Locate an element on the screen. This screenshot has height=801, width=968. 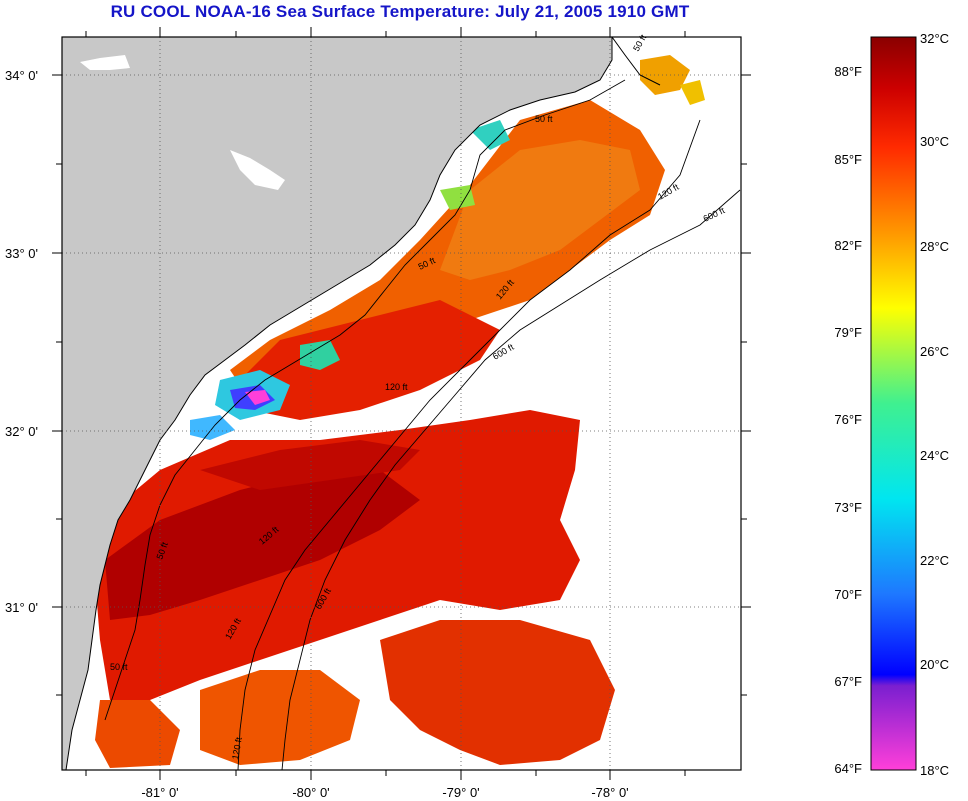
lon-label: -80° 0' is located at coordinates (310, 792).